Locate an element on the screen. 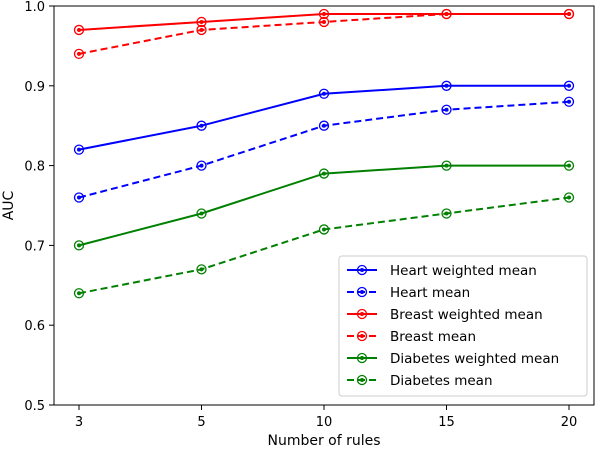 This screenshot has height=450, width=596. series-breast-mean is located at coordinates (324, 34).